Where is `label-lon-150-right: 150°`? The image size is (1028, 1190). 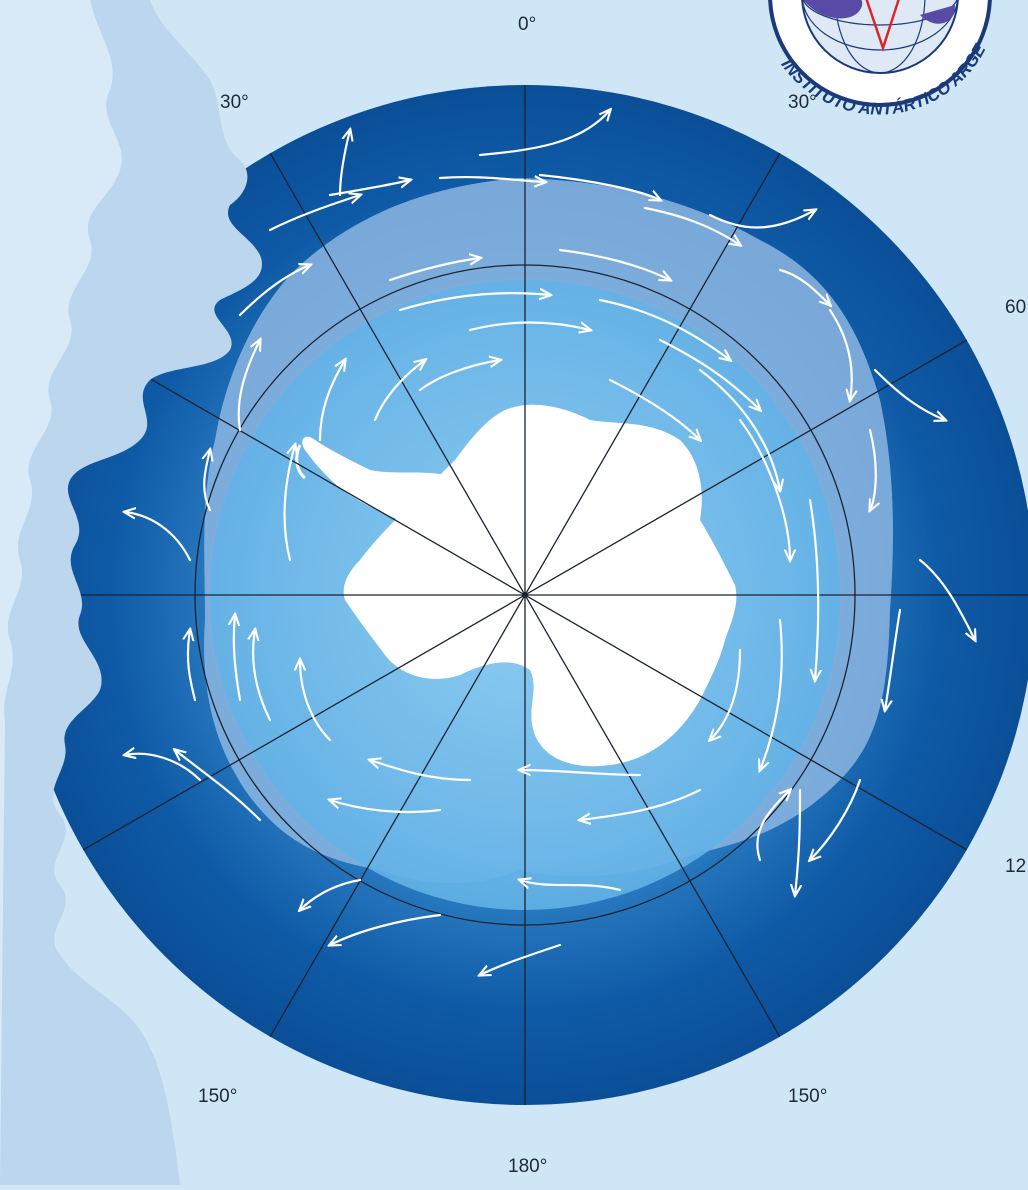 label-lon-150-right: 150° is located at coordinates (807, 1096).